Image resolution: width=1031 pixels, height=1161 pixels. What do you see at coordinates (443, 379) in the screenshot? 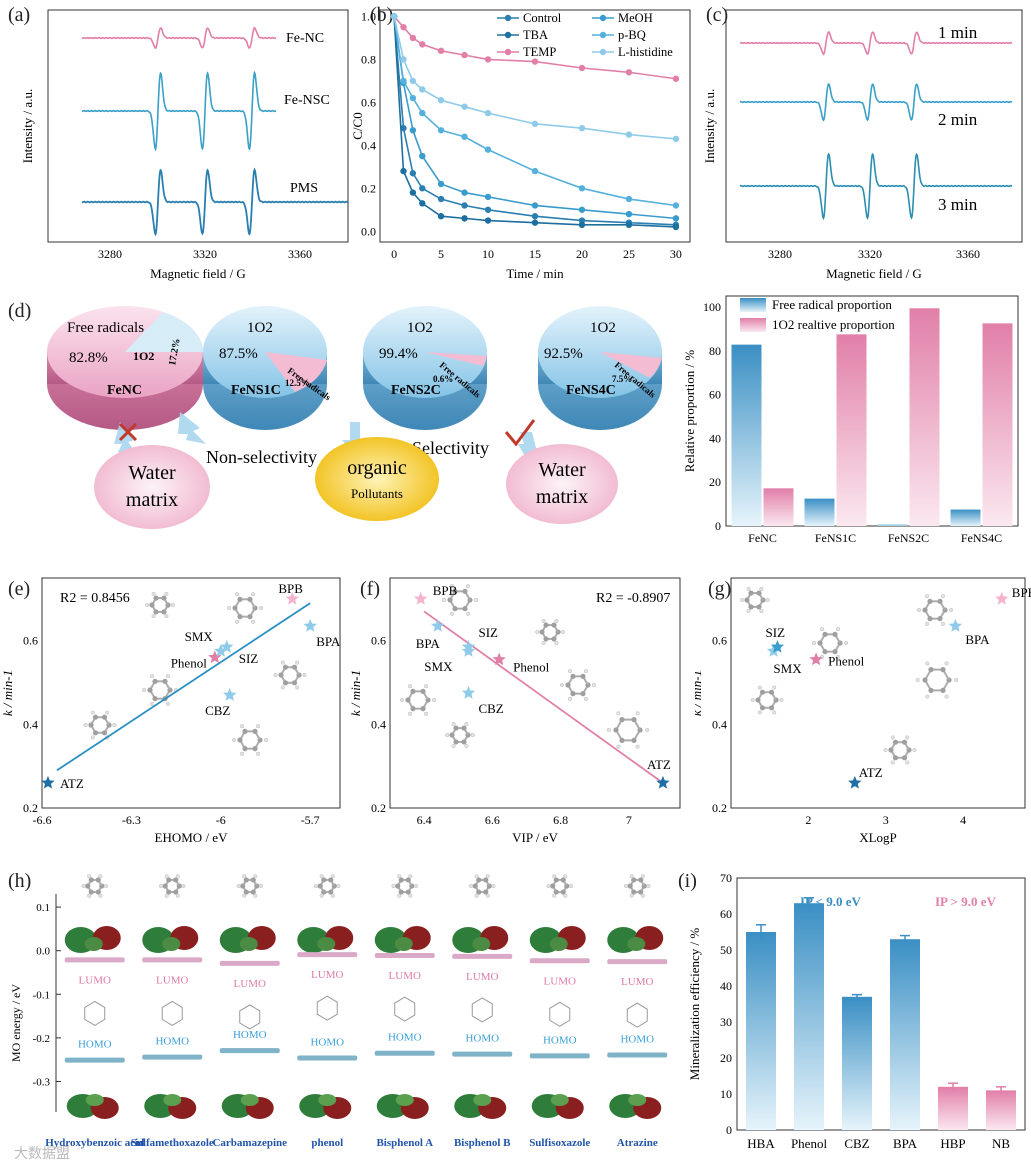
I see `pie-minor-value: 0.6%` at bounding box center [443, 379].